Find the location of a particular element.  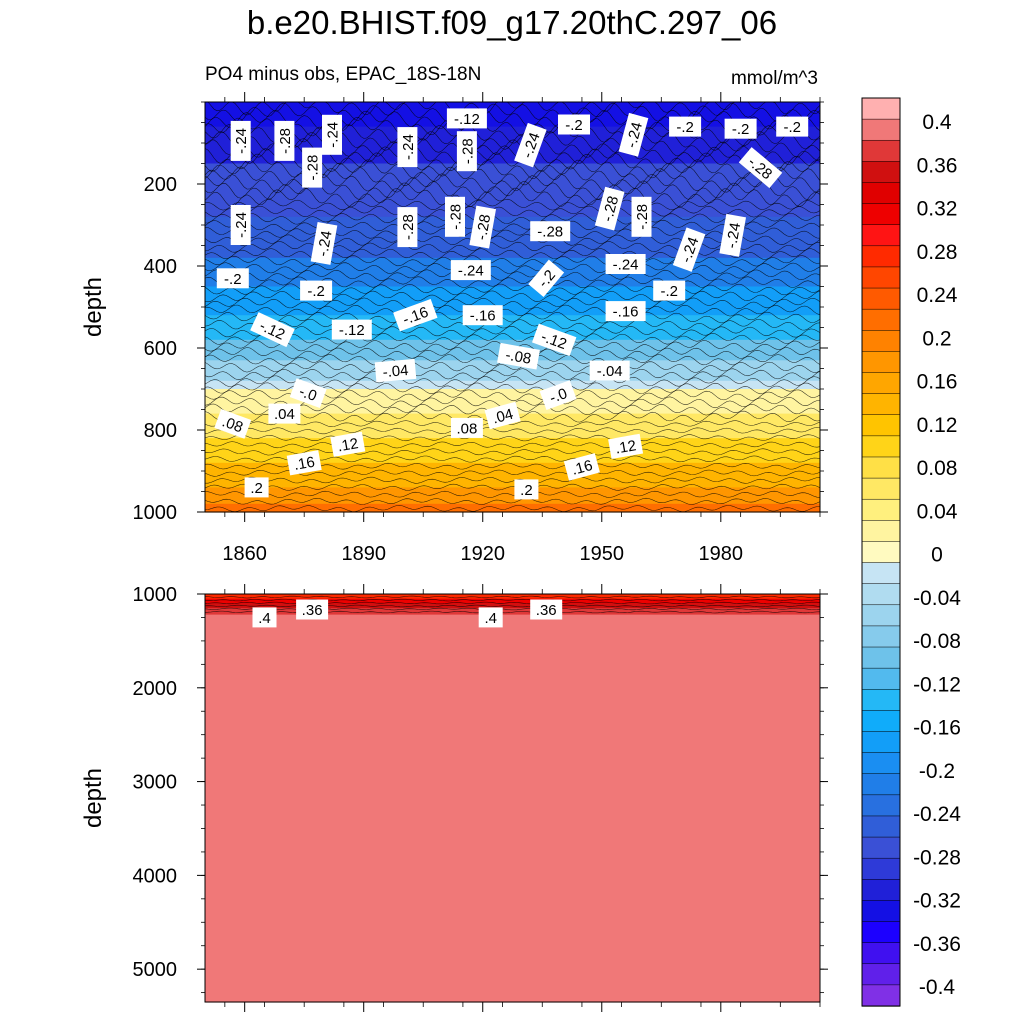

y-tick-label: 400 is located at coordinates (160, 267).